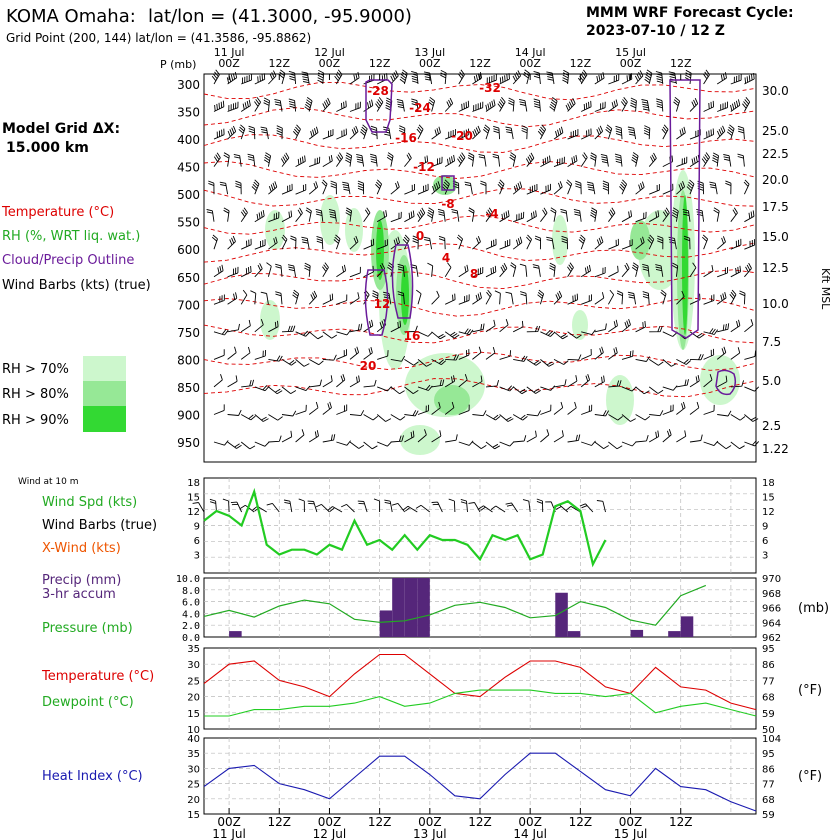  Describe the element at coordinates (197, 541) in the screenshot. I see `wind-tick-label: 6` at that location.